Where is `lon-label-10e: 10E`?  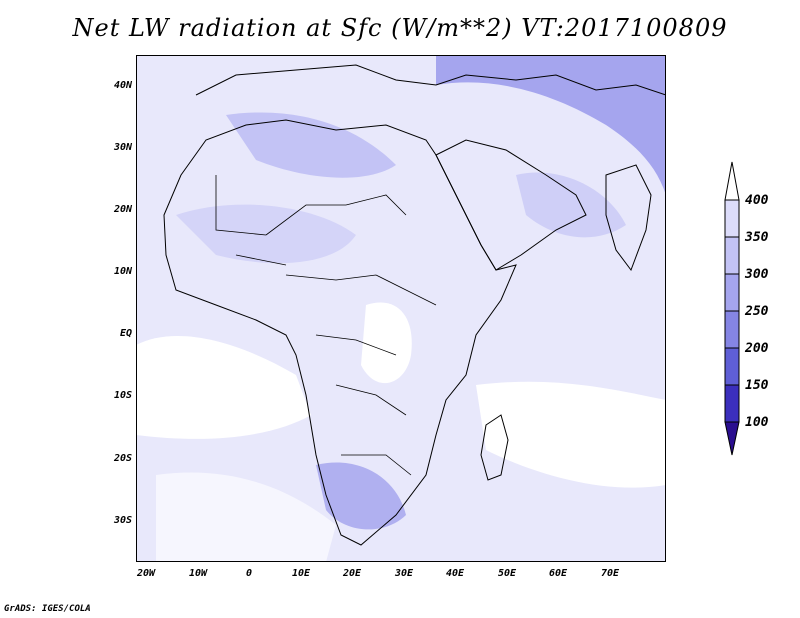
lon-label-10e: 10E is located at coordinates (301, 573).